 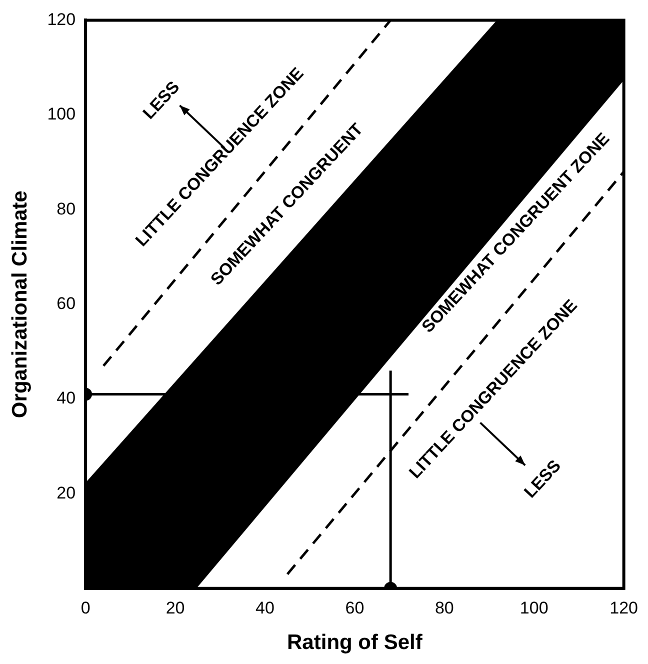 What do you see at coordinates (66, 398) in the screenshot?
I see `y-tick-label: 40` at bounding box center [66, 398].